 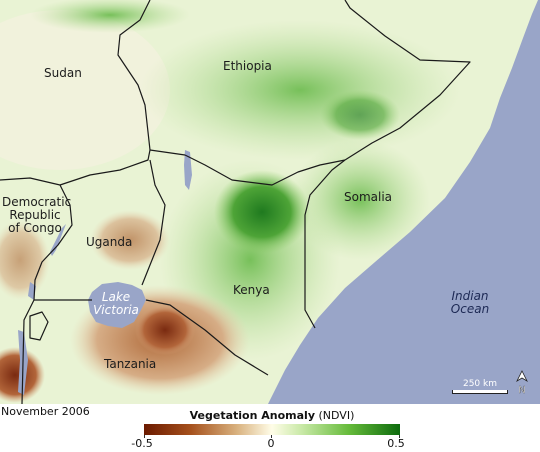 I want to click on date-caption: November 2006, so click(x=45, y=411).